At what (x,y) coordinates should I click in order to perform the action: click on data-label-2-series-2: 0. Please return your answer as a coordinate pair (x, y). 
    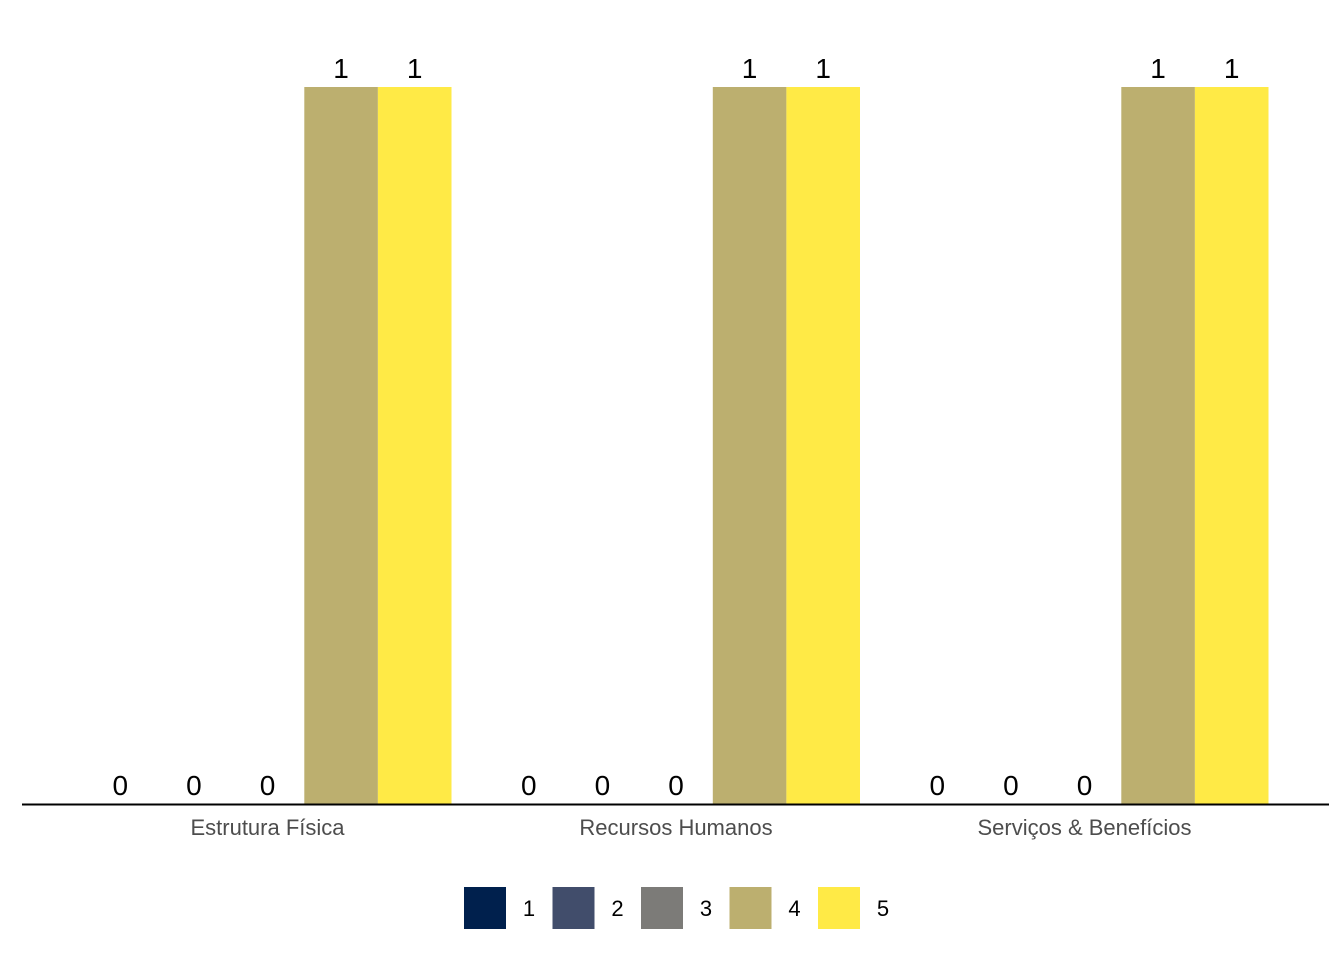
    Looking at the image, I should click on (603, 785).